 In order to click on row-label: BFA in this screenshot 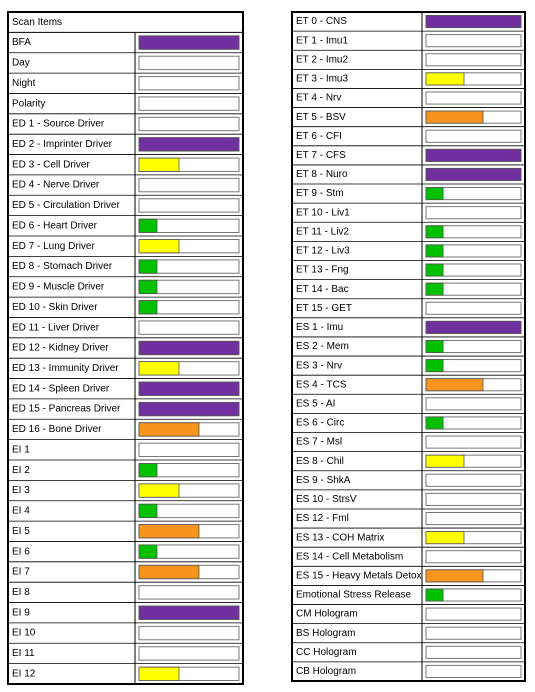, I will do `click(21, 42)`.